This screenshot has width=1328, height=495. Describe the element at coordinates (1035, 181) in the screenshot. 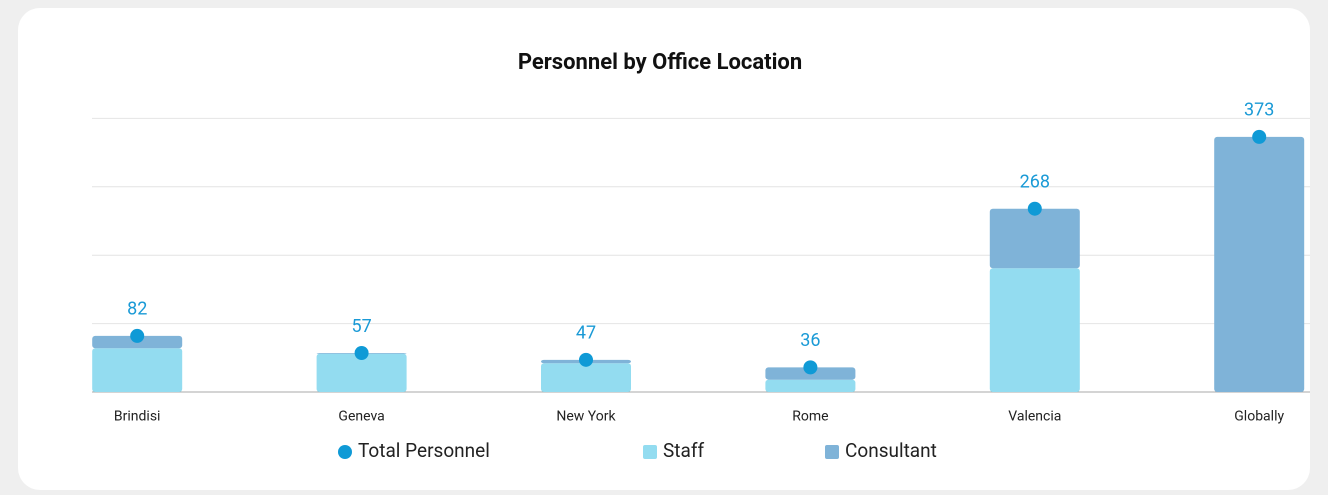

I see `data-label: 268` at that location.